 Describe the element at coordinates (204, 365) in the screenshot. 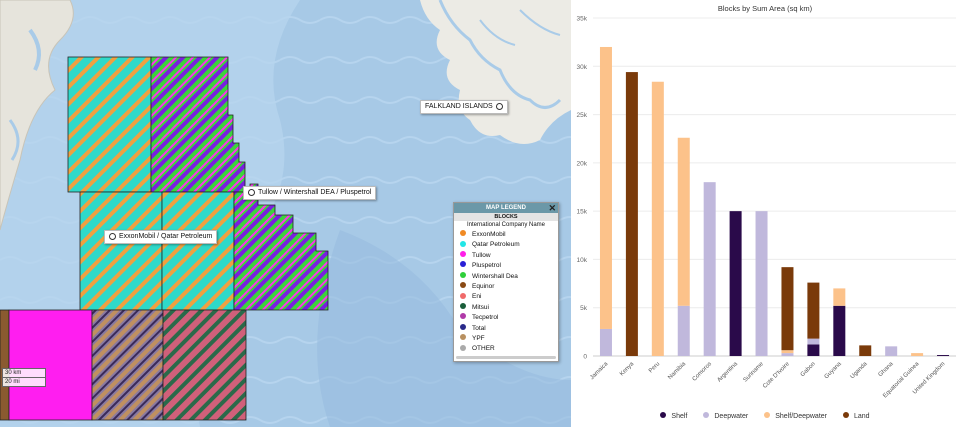

I see `block-eni-mitsui` at that location.